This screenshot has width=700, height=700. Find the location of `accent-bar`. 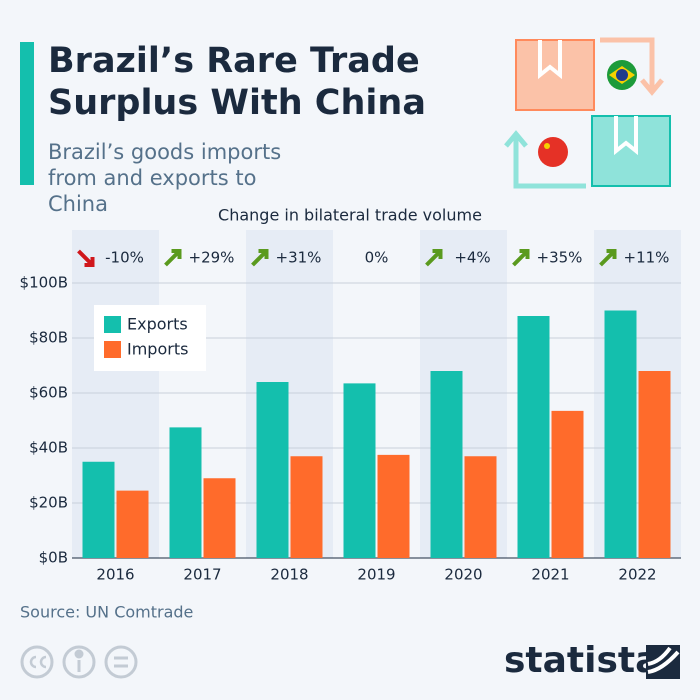

accent-bar is located at coordinates (27, 113).